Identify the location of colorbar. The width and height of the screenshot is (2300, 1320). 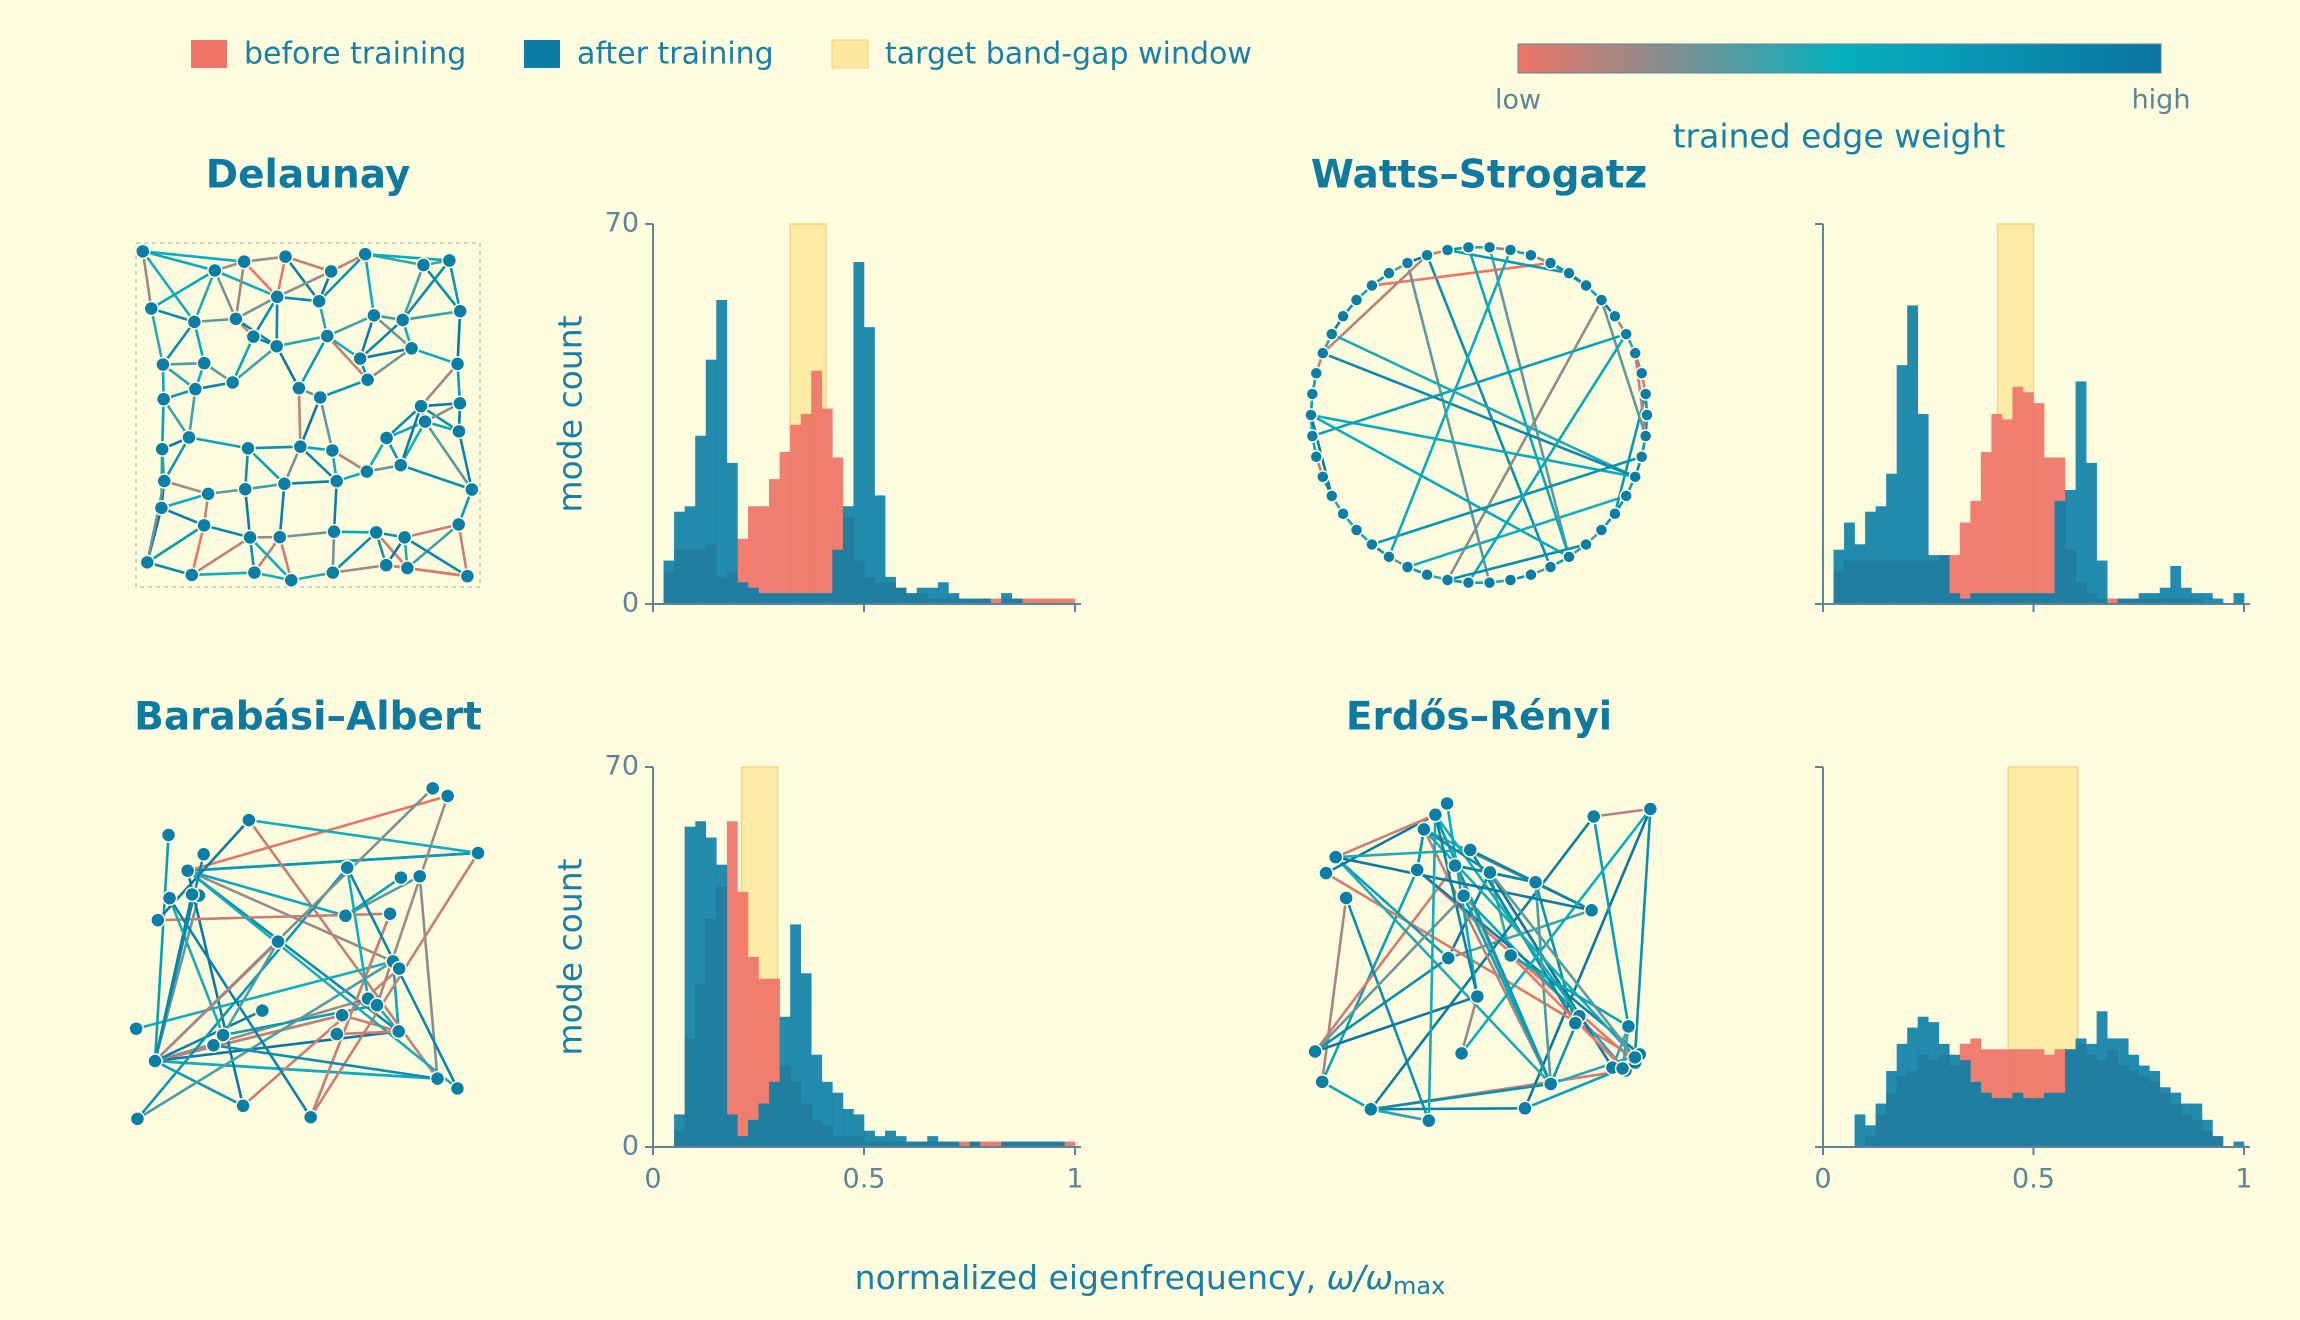
(1839, 58).